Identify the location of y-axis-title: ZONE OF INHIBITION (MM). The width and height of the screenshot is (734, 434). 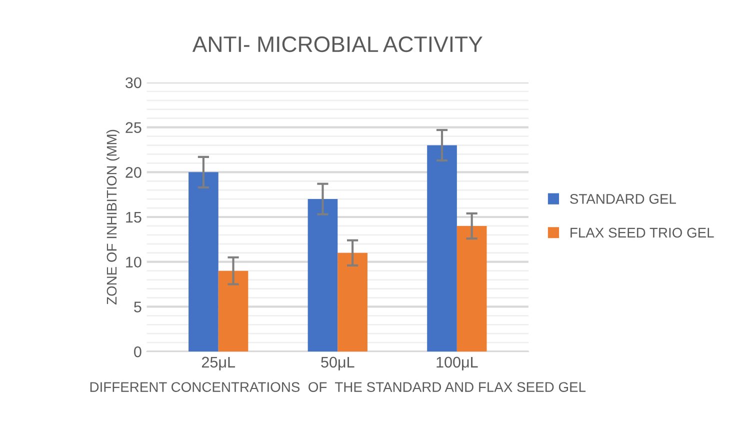
(113, 217).